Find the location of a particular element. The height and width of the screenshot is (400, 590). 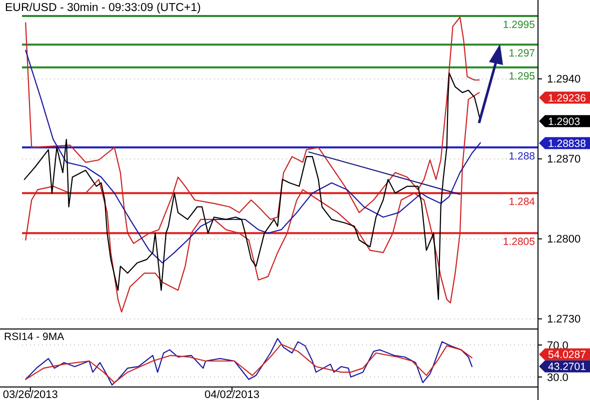

ref-line-label: 1.2995 is located at coordinates (519, 25).